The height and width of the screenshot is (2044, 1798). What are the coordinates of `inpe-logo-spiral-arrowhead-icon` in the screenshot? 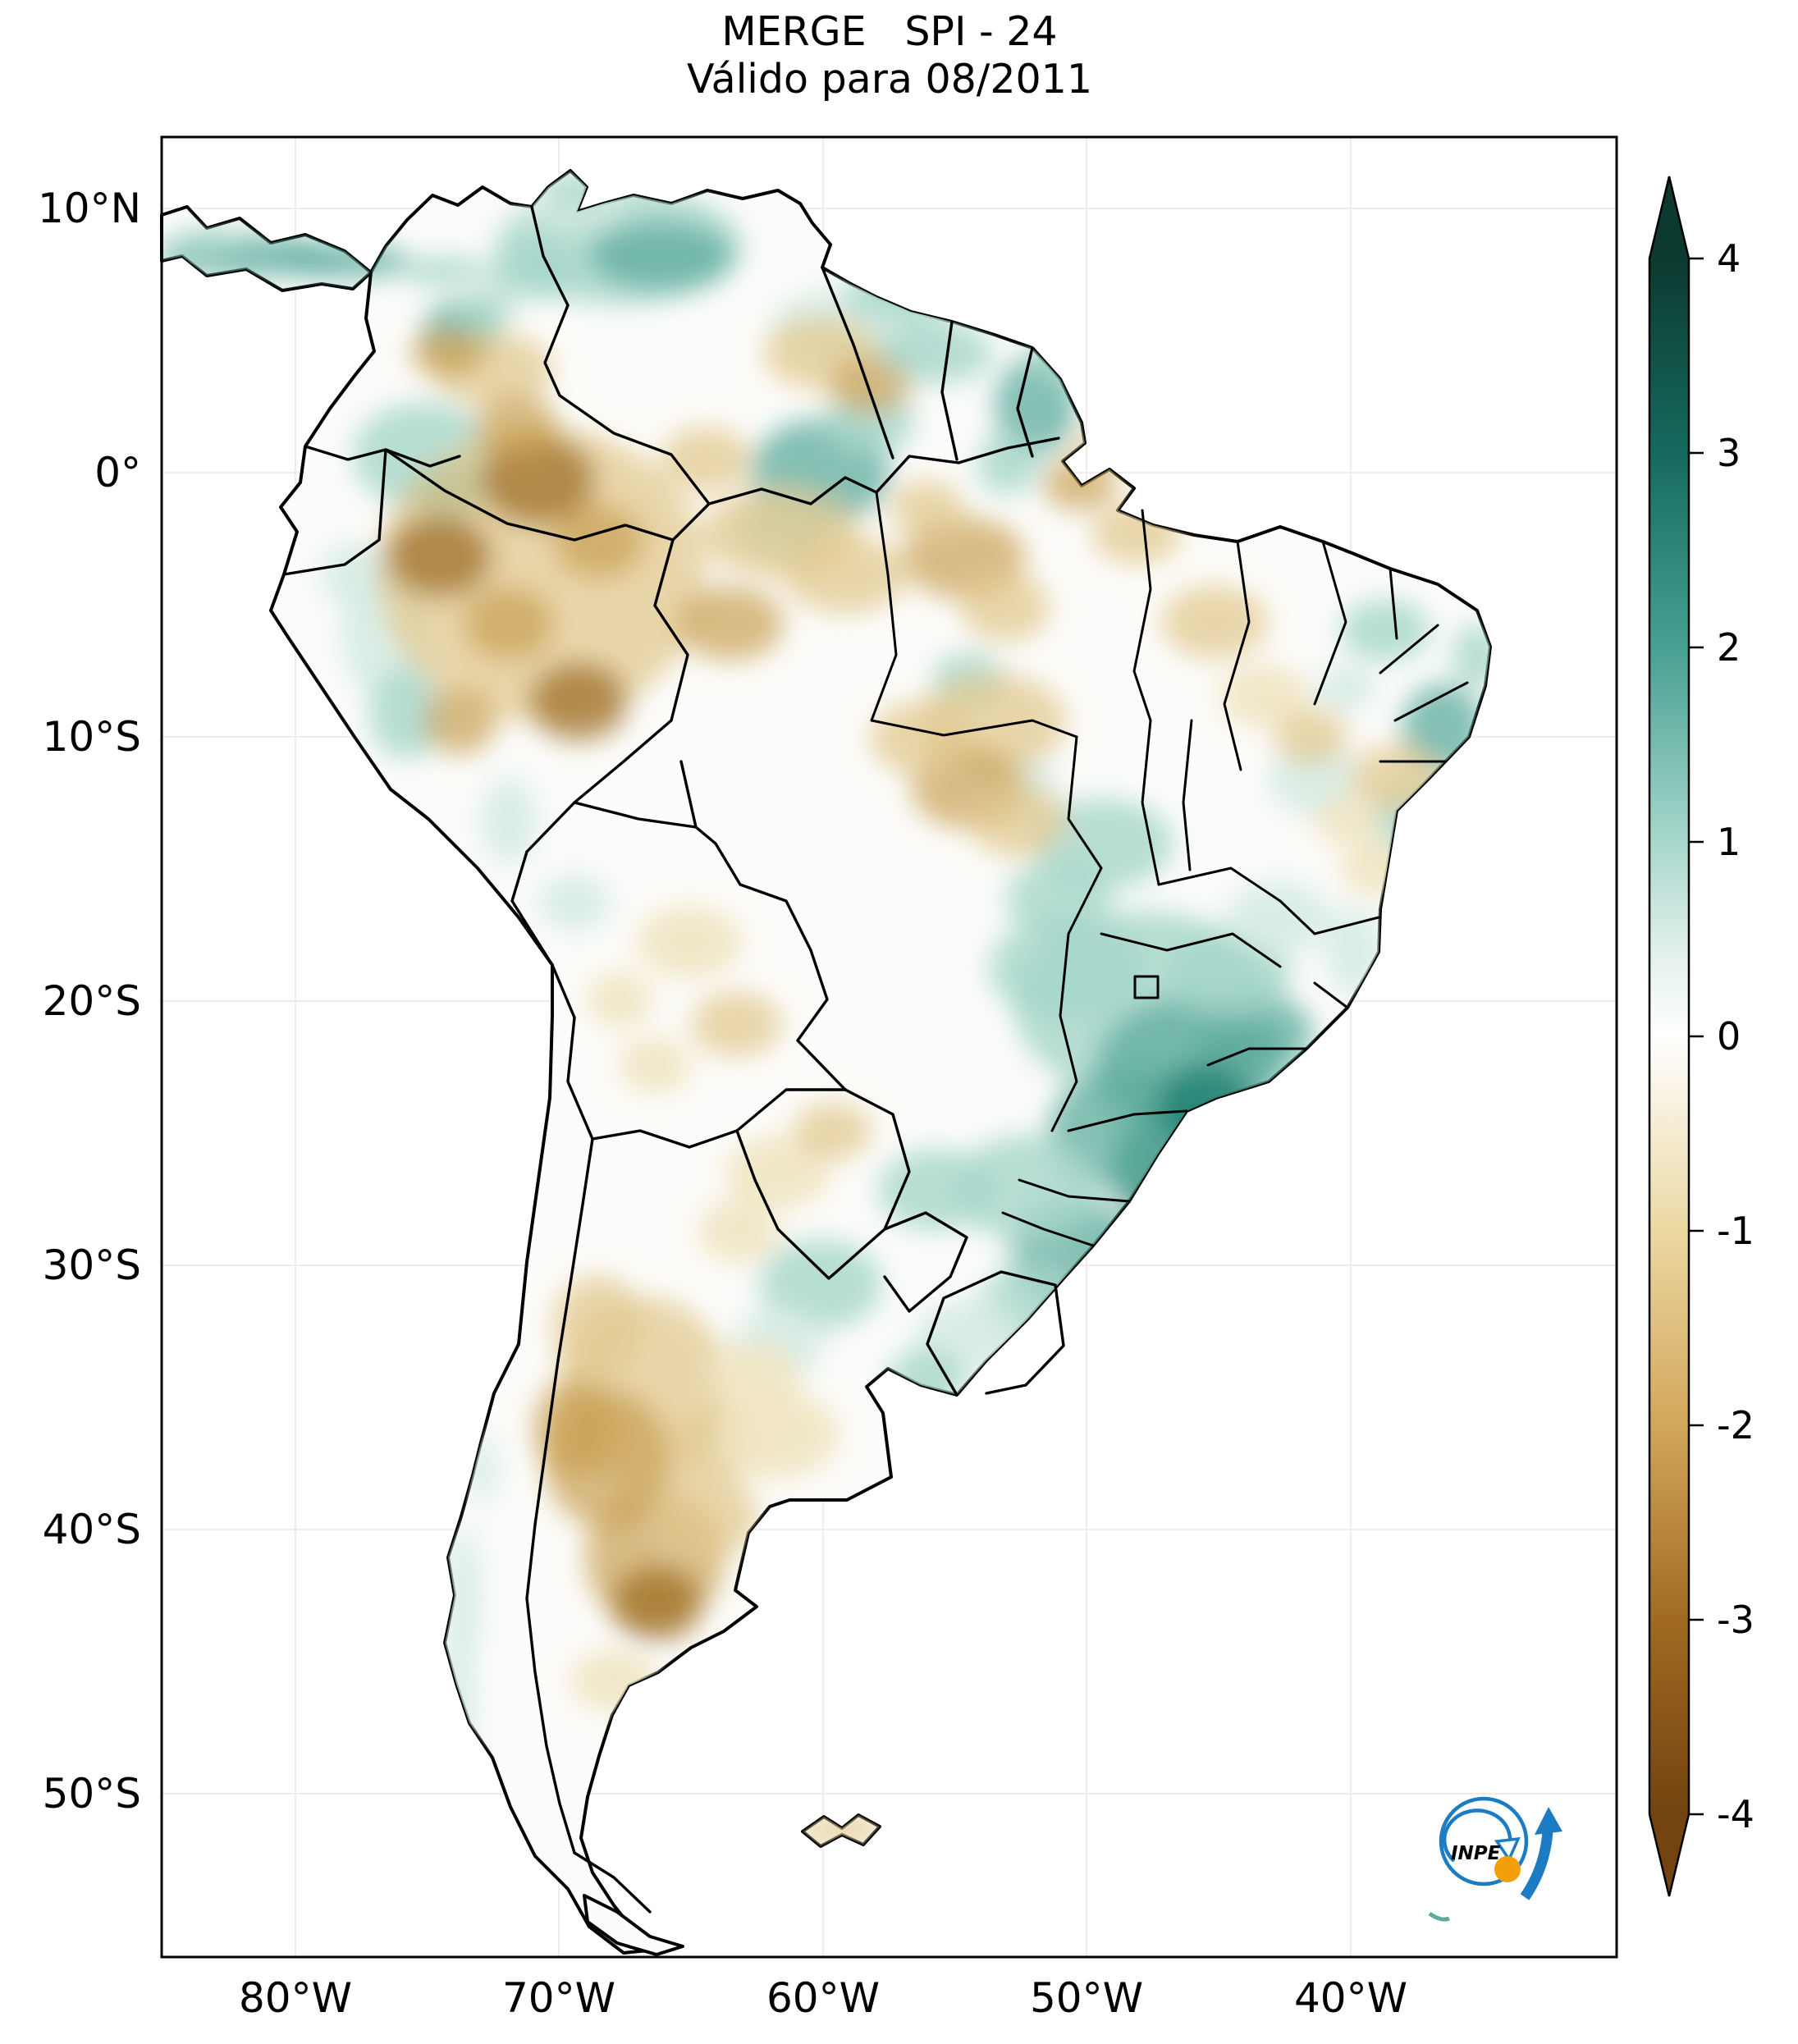 It's located at (1507, 1849).